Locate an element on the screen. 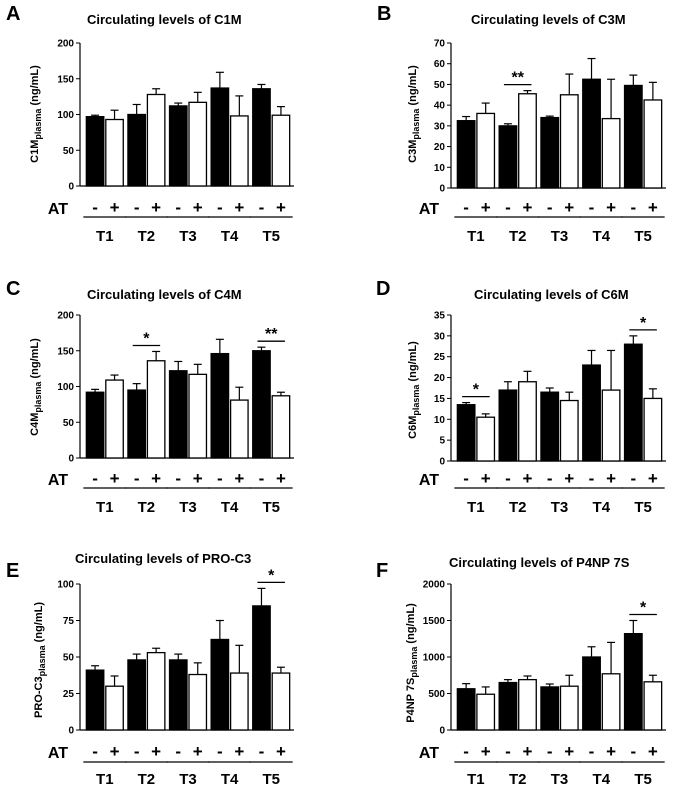 The height and width of the screenshot is (798, 682). y-tick-label: 40 is located at coordinates (440, 106).